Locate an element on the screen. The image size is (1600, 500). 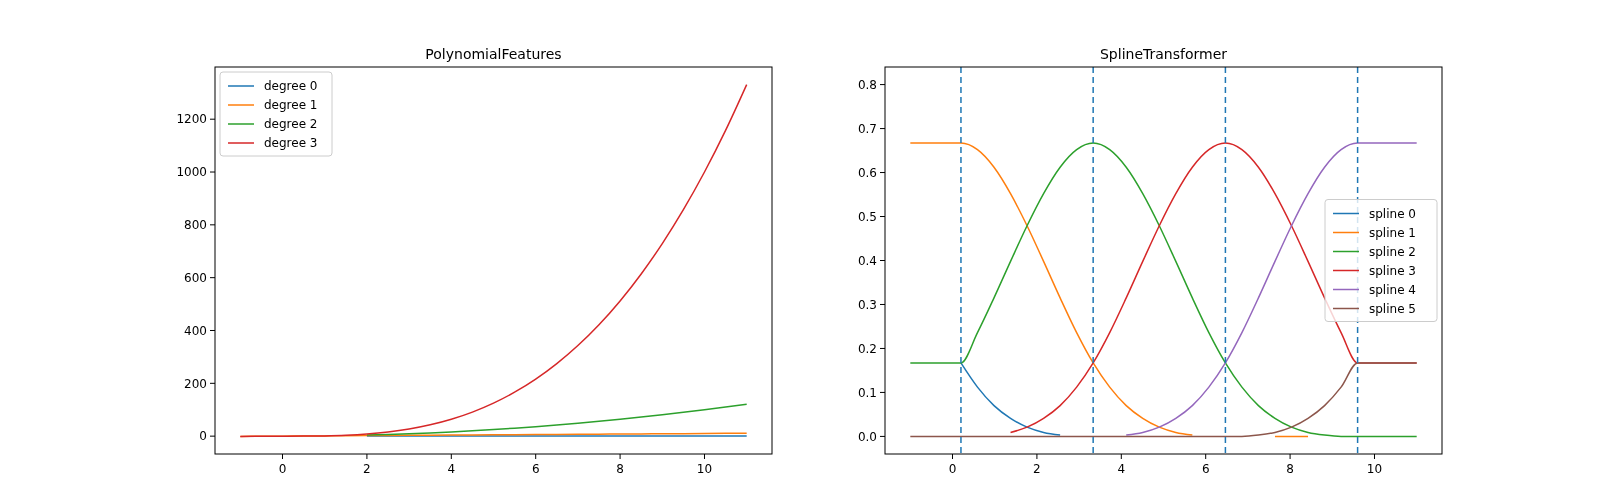
y-tick-label: 0.0 is located at coordinates (867, 436).